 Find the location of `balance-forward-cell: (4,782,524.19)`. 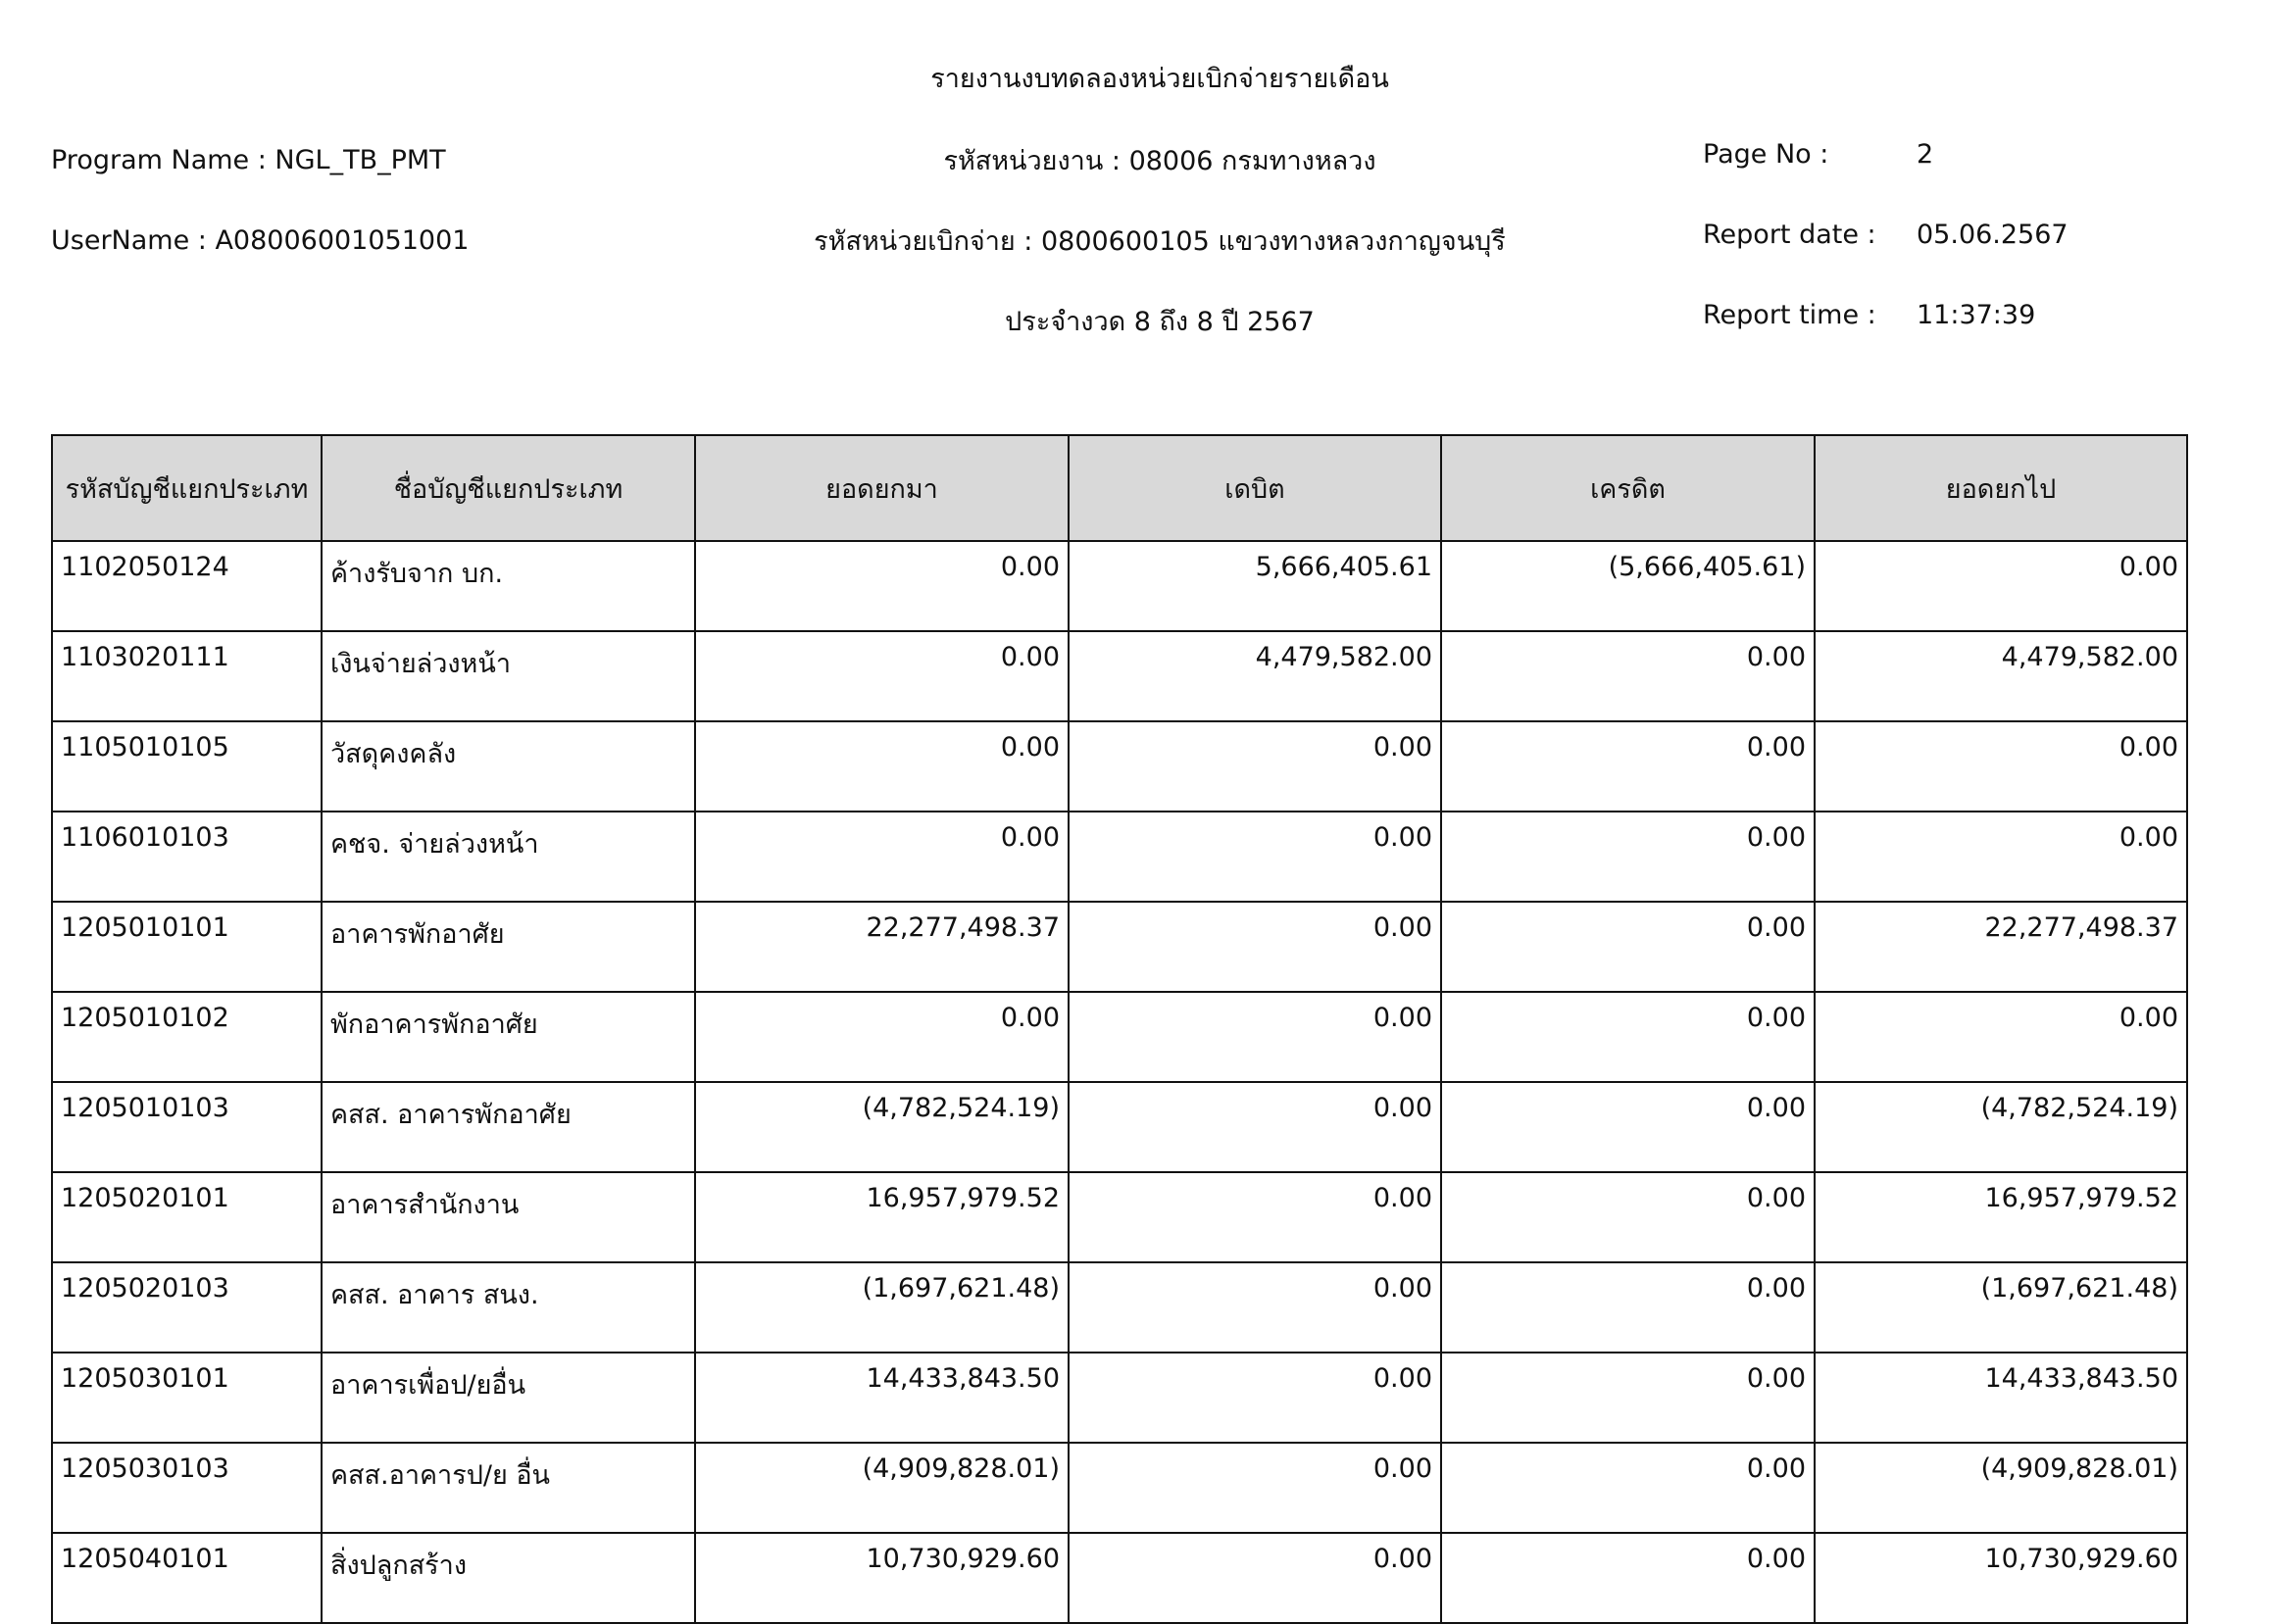

balance-forward-cell: (4,782,524.19) is located at coordinates (882, 1127).